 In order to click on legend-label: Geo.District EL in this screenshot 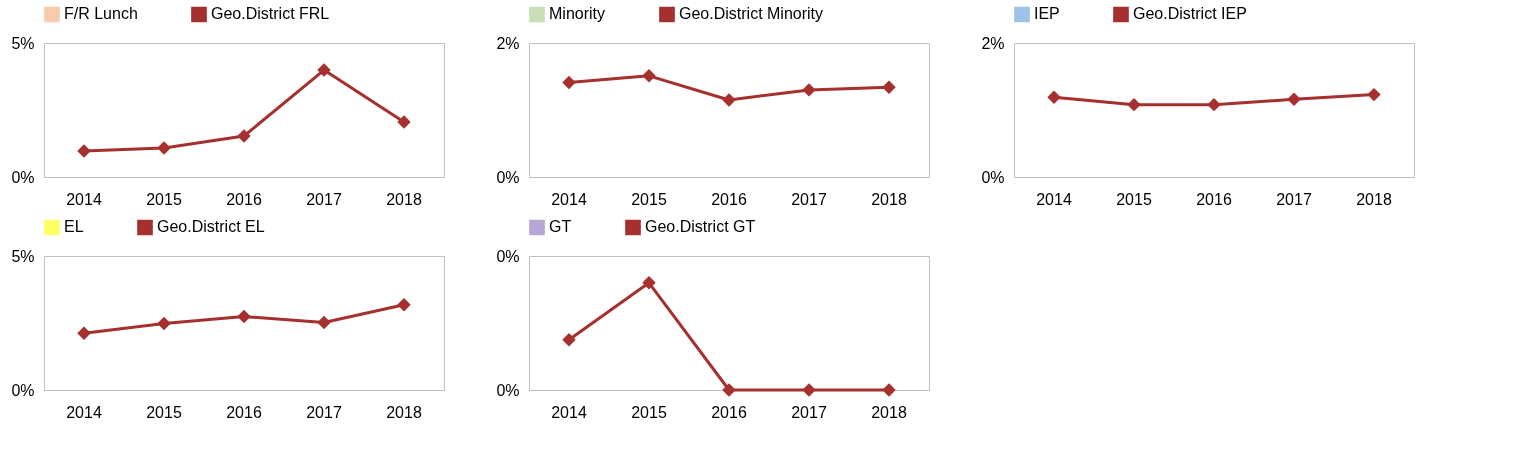, I will do `click(211, 227)`.